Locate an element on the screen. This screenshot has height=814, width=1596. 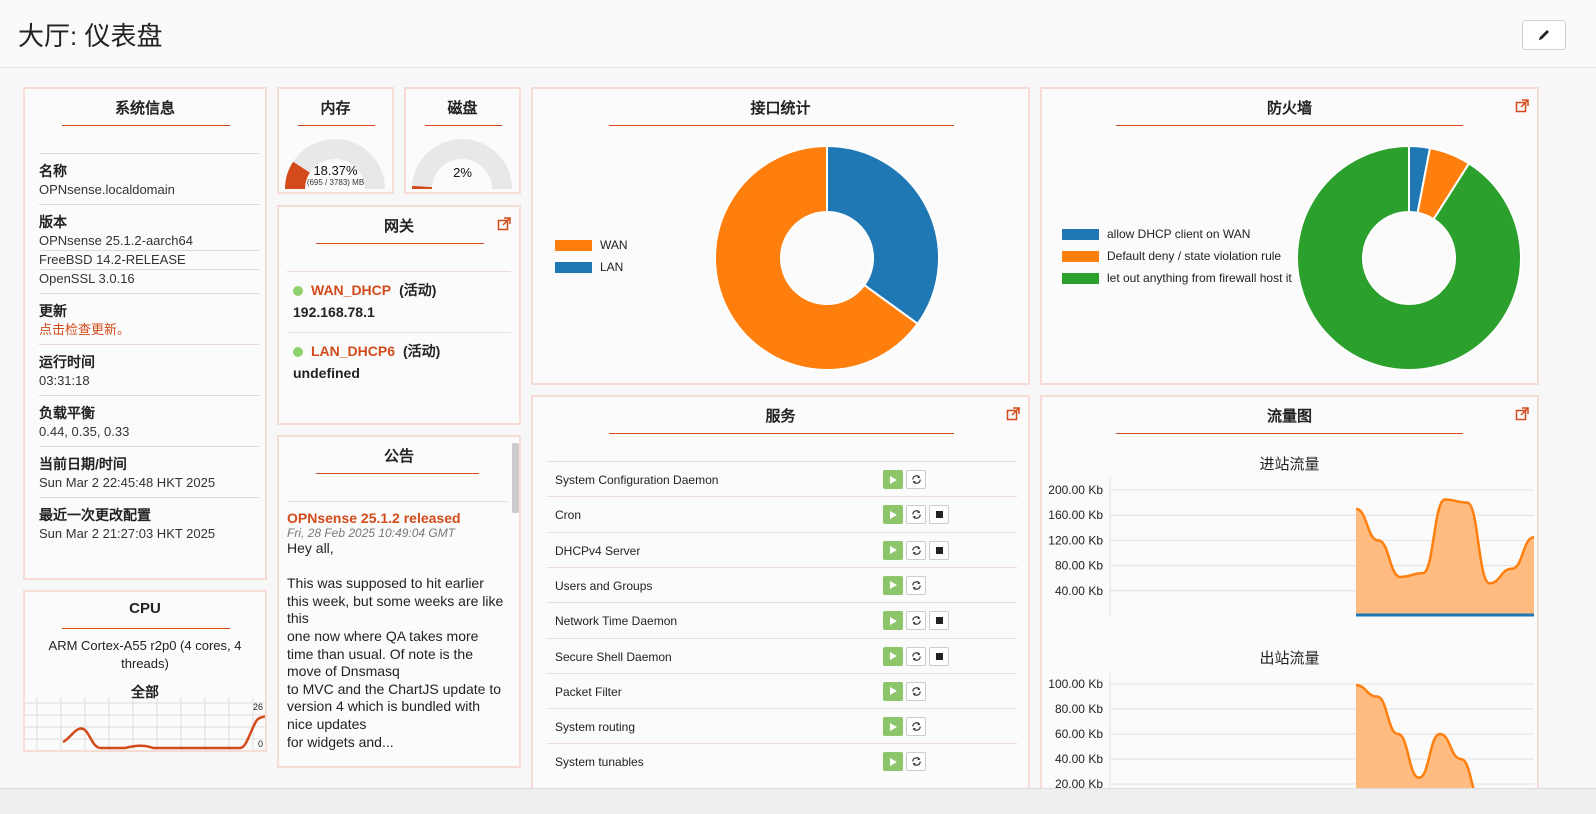
gauge-fill is located at coordinates (422, 187).